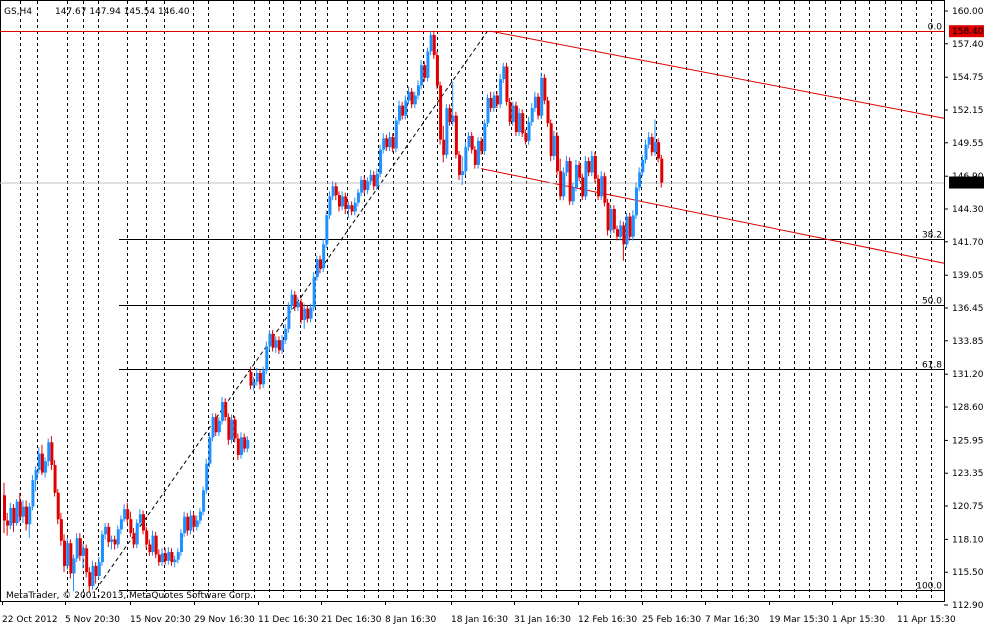  I want to click on high-price-tag-label: 158.40, so click(968, 32).